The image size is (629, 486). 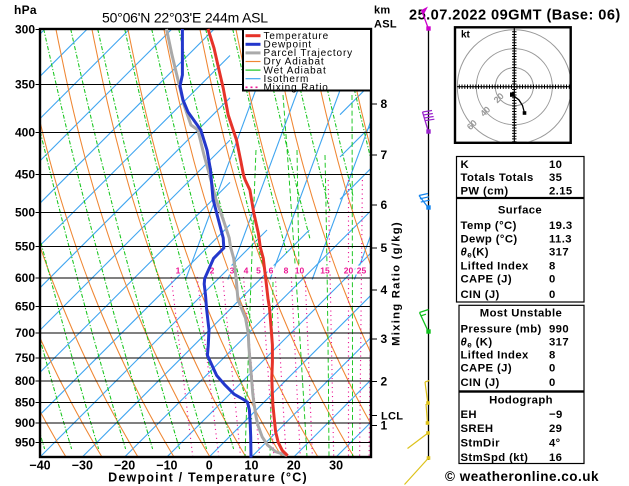 I want to click on svg-text: 850, so click(x=25, y=403).